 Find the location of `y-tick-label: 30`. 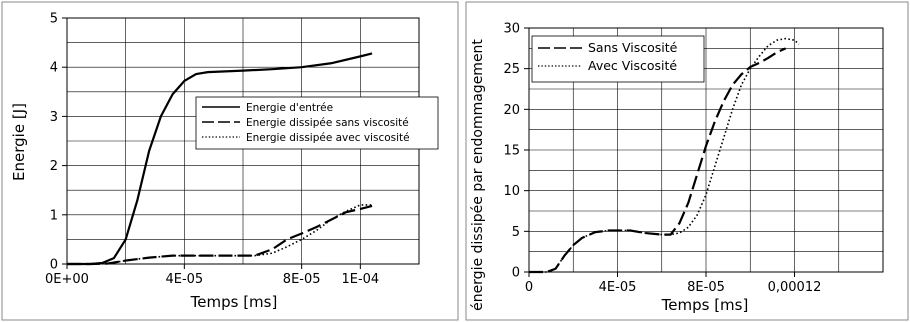

y-tick-label: 30 is located at coordinates (511, 29).